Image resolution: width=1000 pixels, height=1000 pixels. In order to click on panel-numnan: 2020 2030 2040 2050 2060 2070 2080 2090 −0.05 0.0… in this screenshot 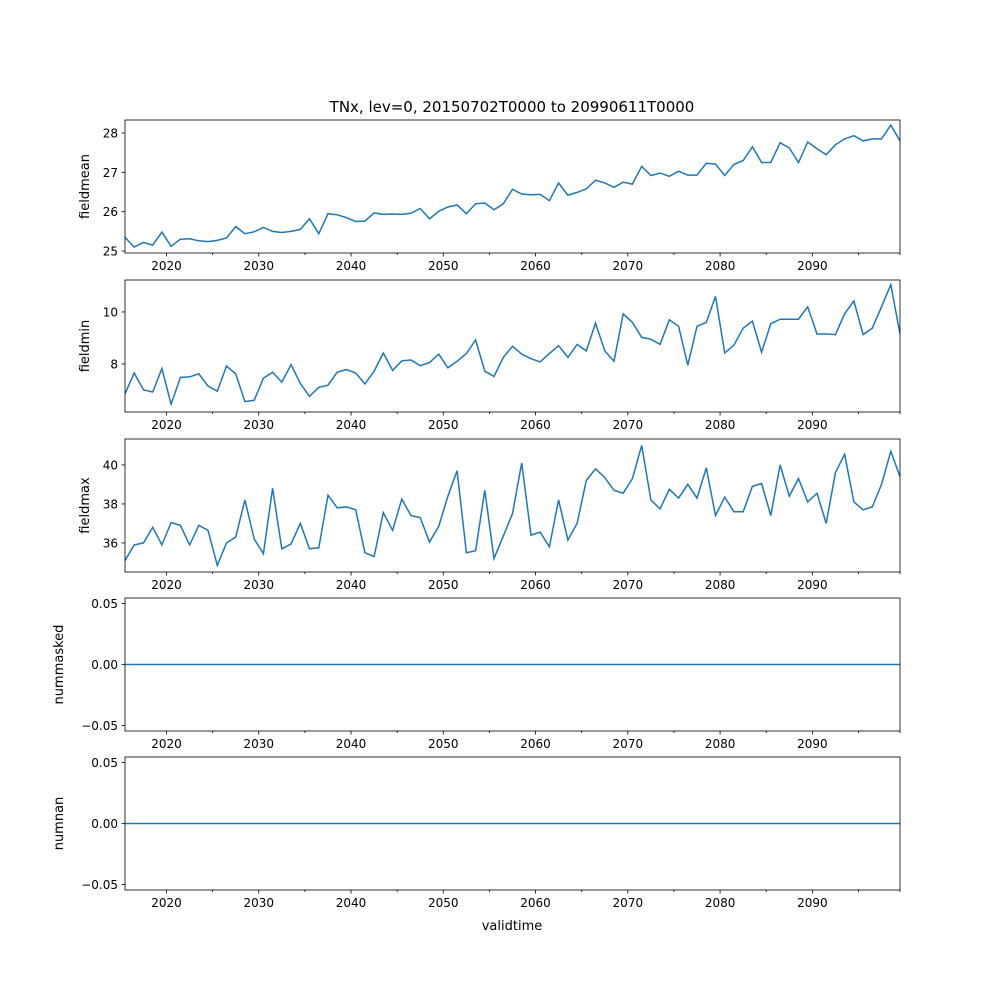, I will do `click(476, 833)`.